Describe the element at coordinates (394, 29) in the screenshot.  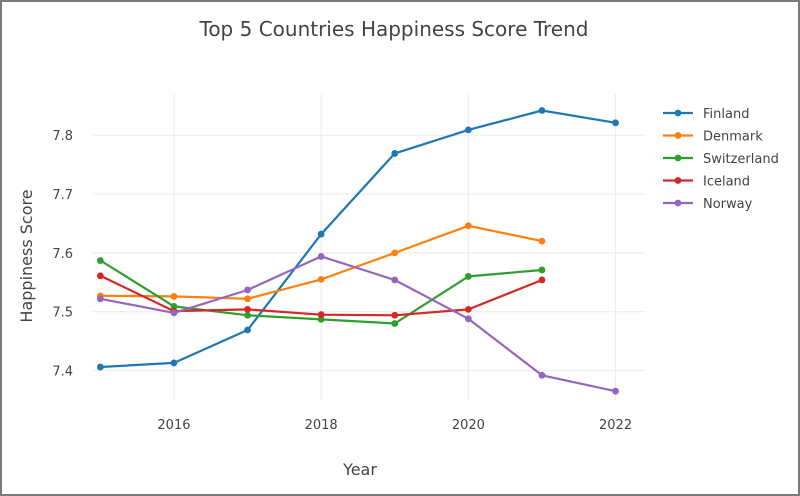
I see `chart-title: Top 5 Countries Happiness Score Trend` at that location.